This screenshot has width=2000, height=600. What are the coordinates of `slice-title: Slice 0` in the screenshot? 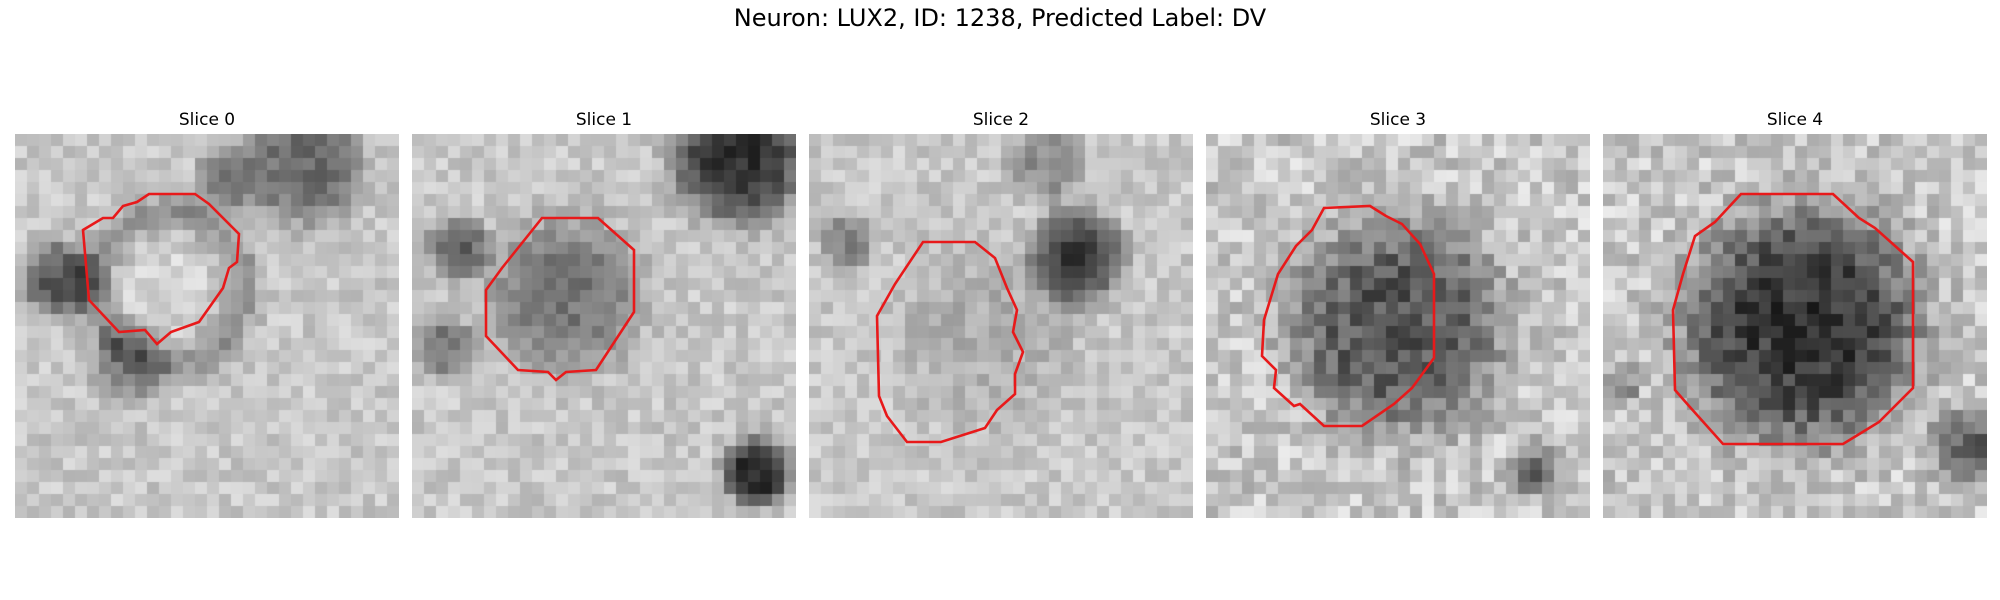 It's located at (207, 120).